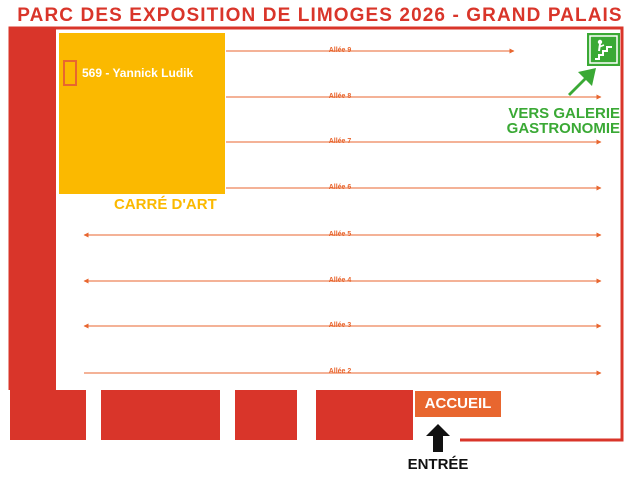 The height and width of the screenshot is (480, 640). What do you see at coordinates (142, 113) in the screenshot?
I see `carre-dart-area` at bounding box center [142, 113].